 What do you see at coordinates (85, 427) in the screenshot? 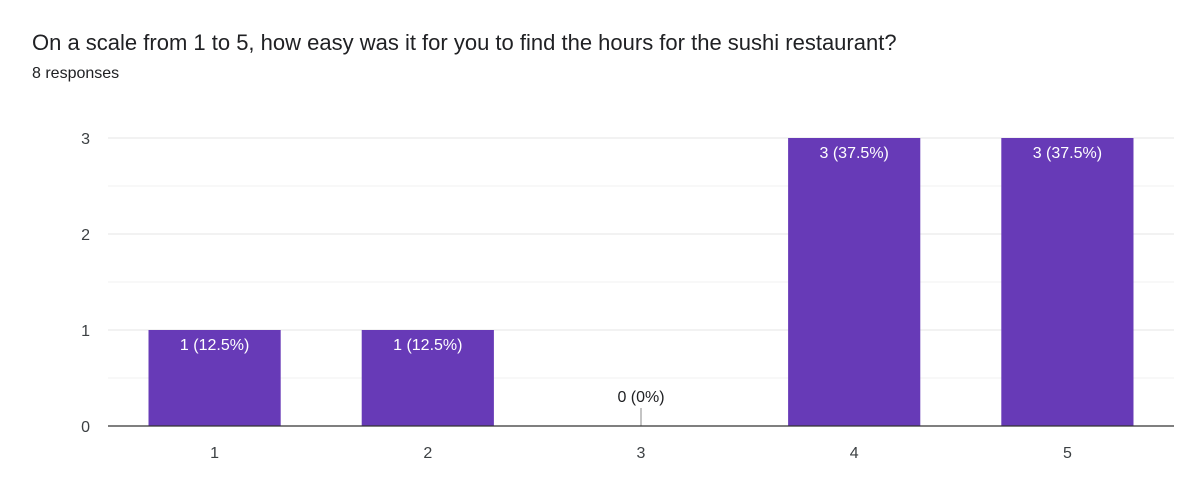
I see `y-tick-label: 0` at bounding box center [85, 427].